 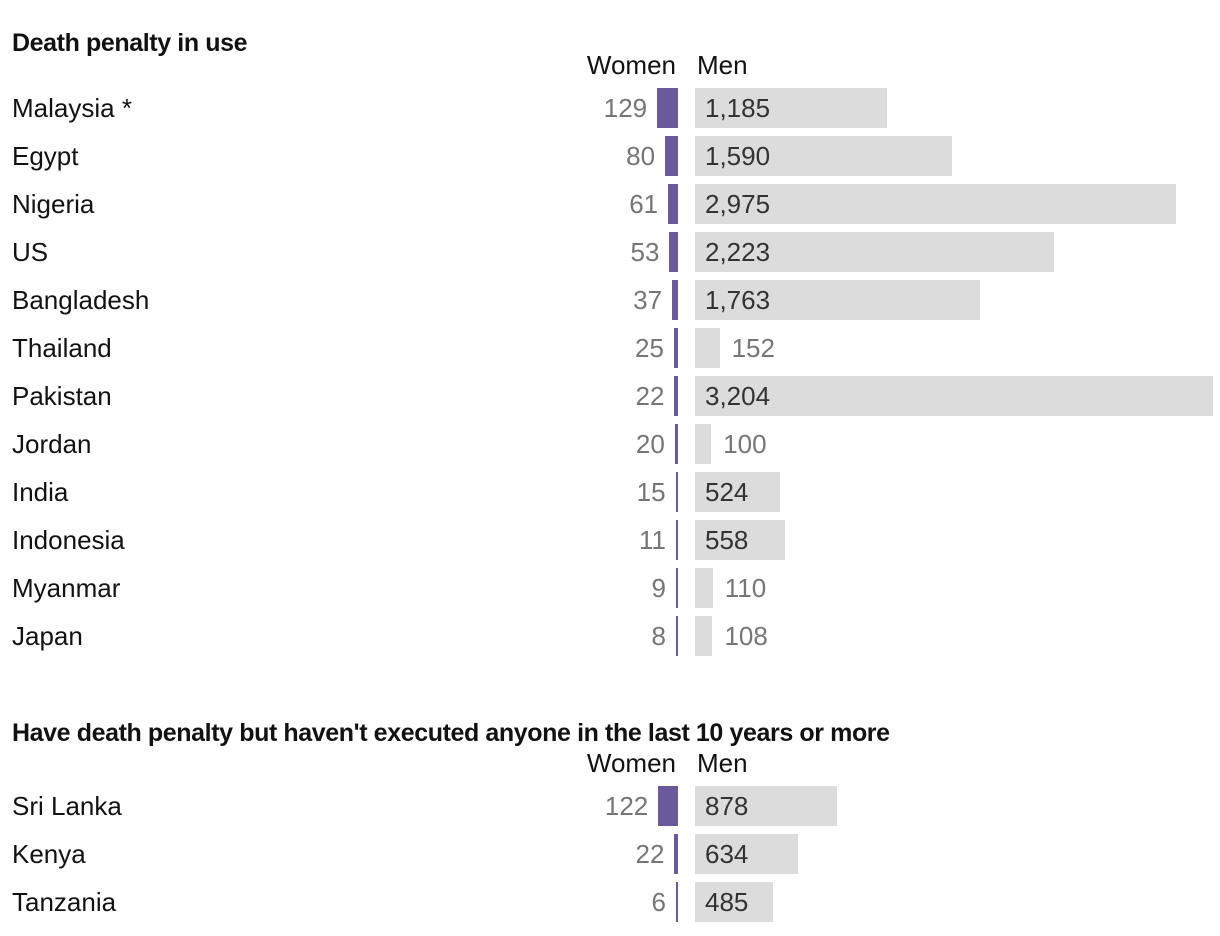 What do you see at coordinates (738, 204) in the screenshot?
I see `men-value: 2,975` at bounding box center [738, 204].